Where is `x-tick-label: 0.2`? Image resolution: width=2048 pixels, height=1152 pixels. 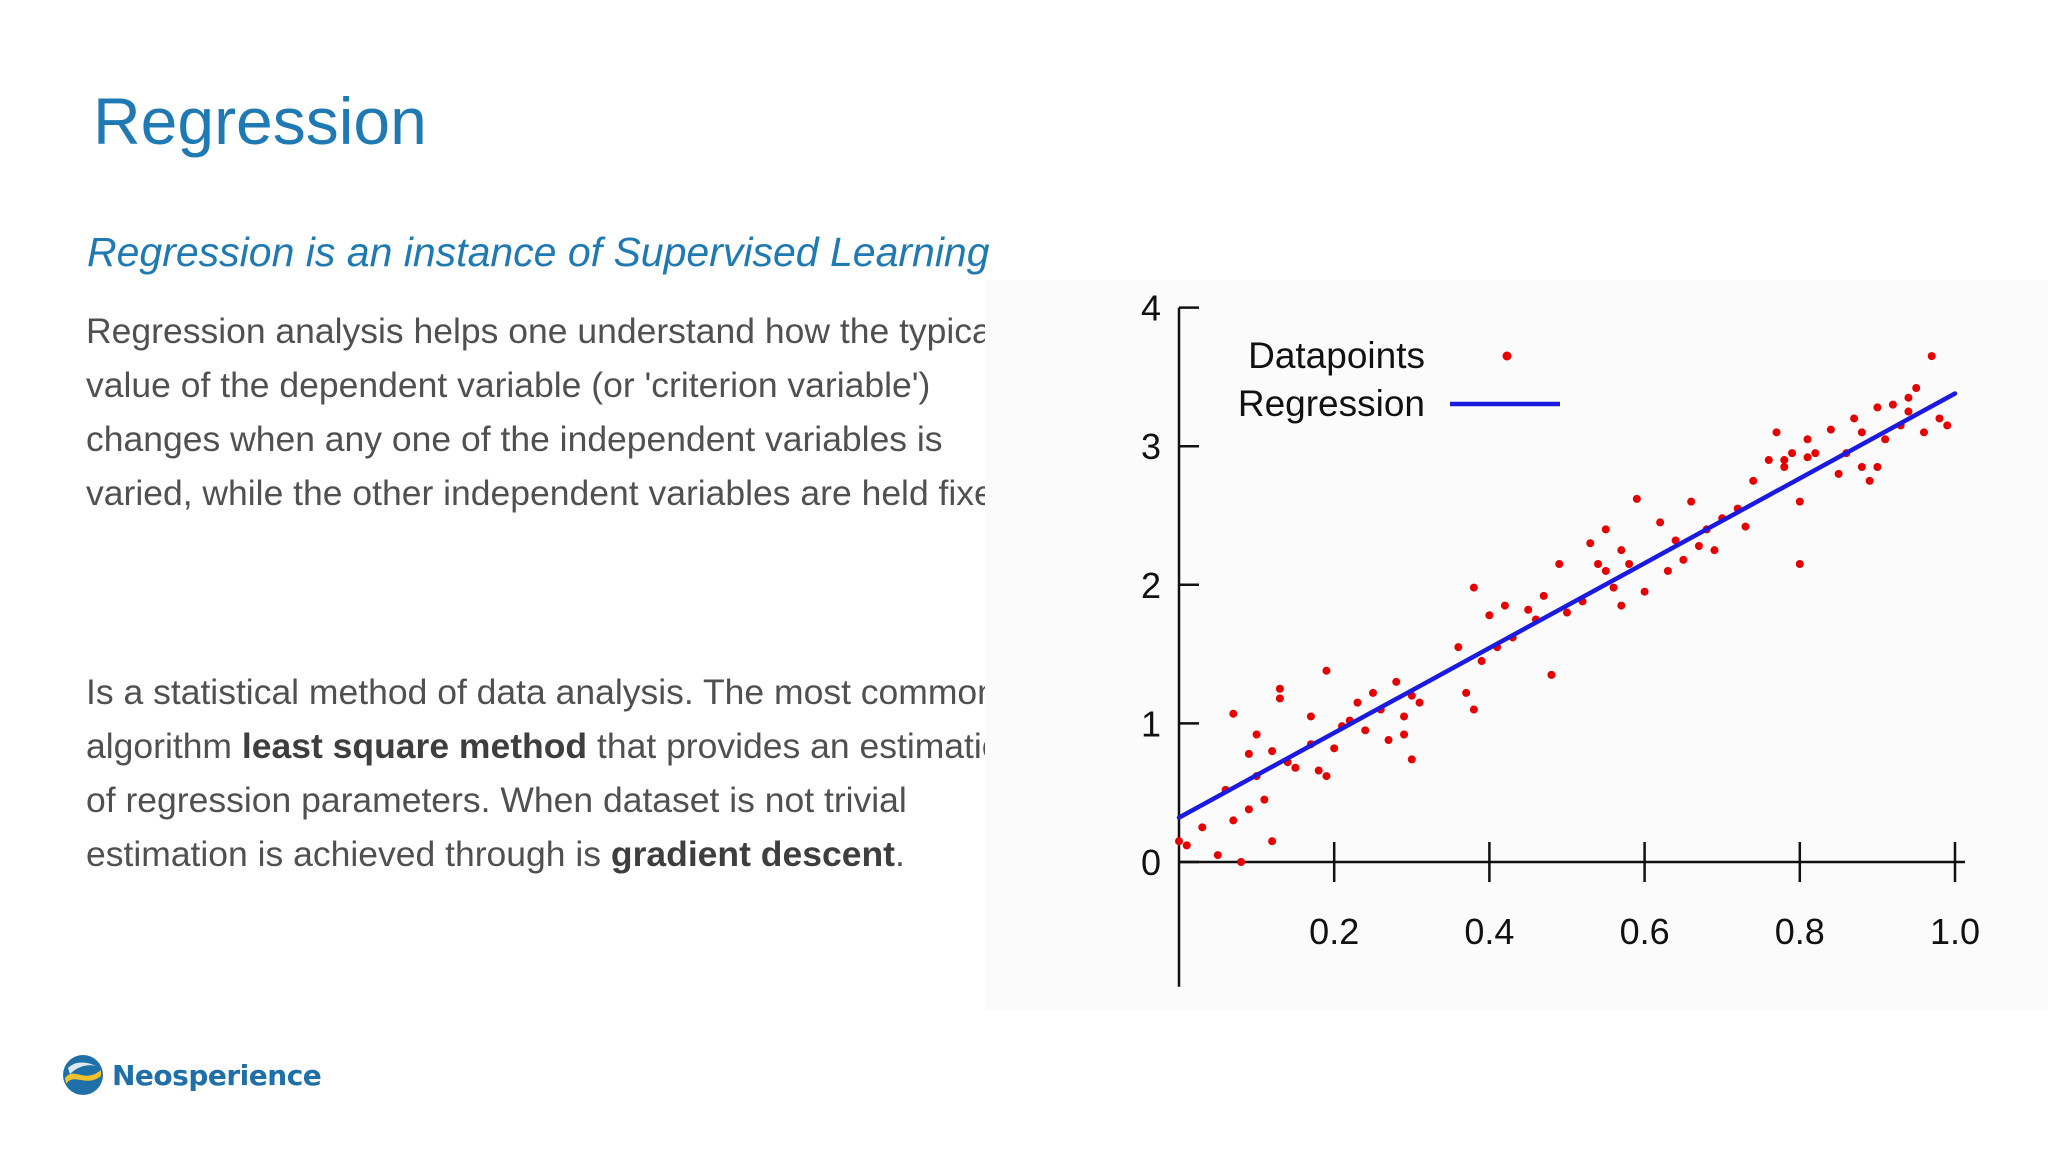
x-tick-label: 0.2 is located at coordinates (1334, 931).